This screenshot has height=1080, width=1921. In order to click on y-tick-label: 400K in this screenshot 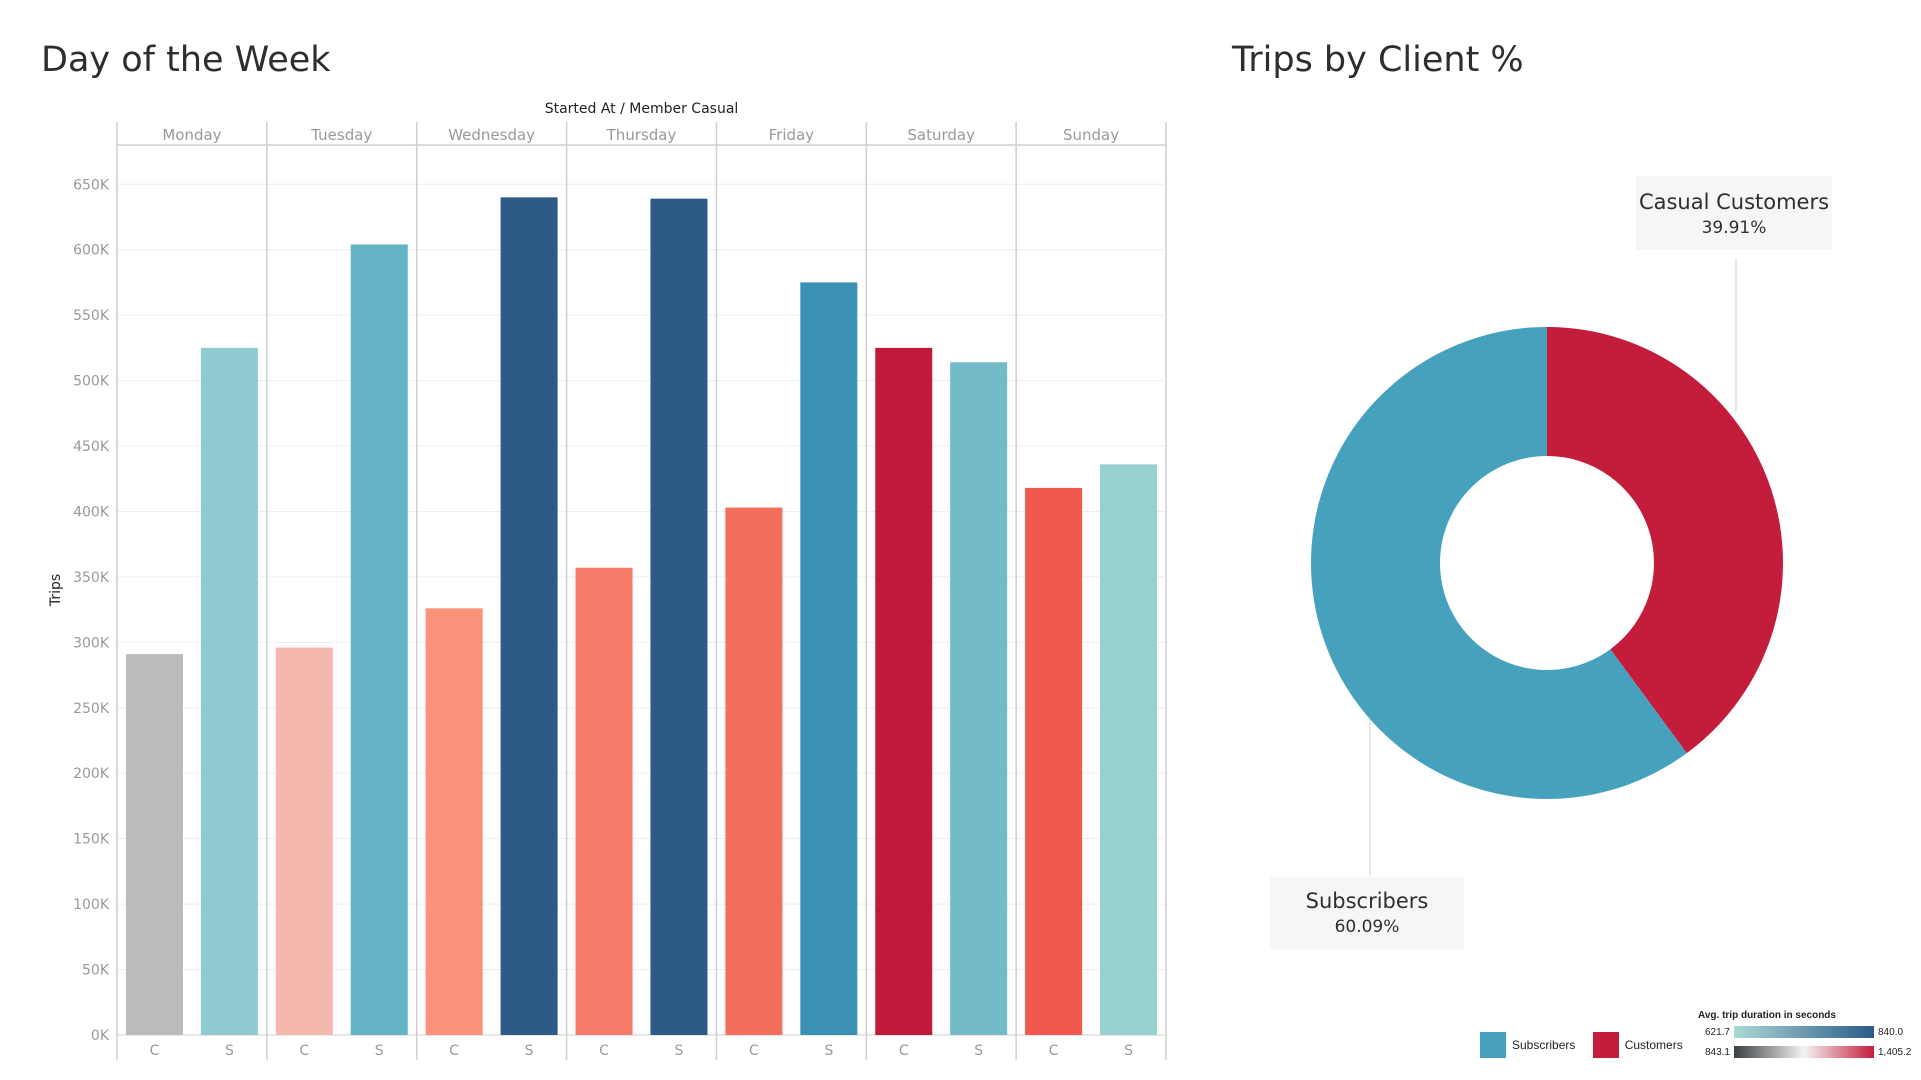, I will do `click(91, 512)`.